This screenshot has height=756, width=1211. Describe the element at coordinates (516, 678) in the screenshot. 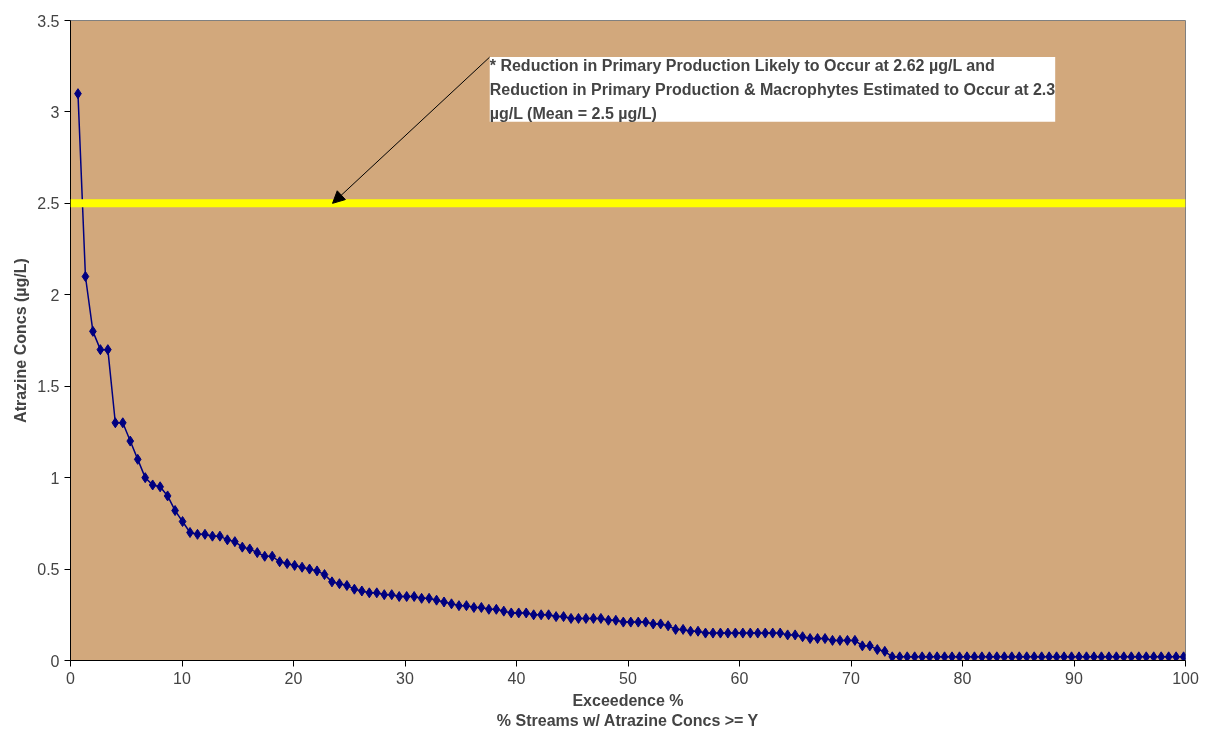

I see `x-tick-label: 40` at that location.